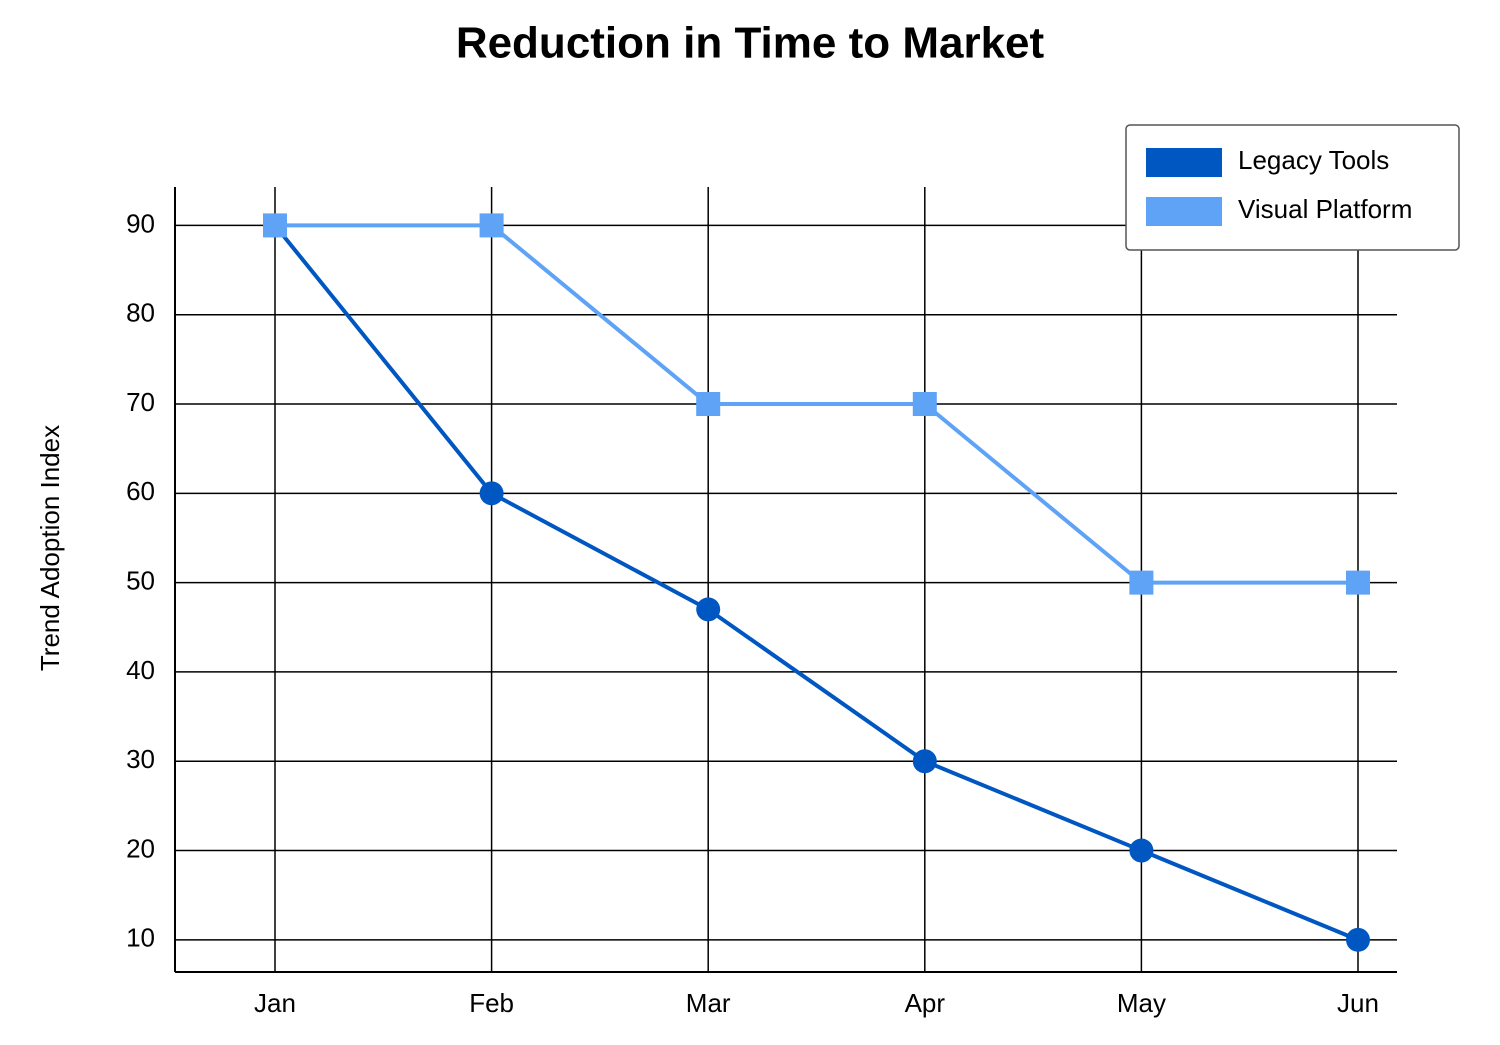 The image size is (1500, 1045). What do you see at coordinates (1358, 1003) in the screenshot?
I see `x-tick-label: Jun` at bounding box center [1358, 1003].